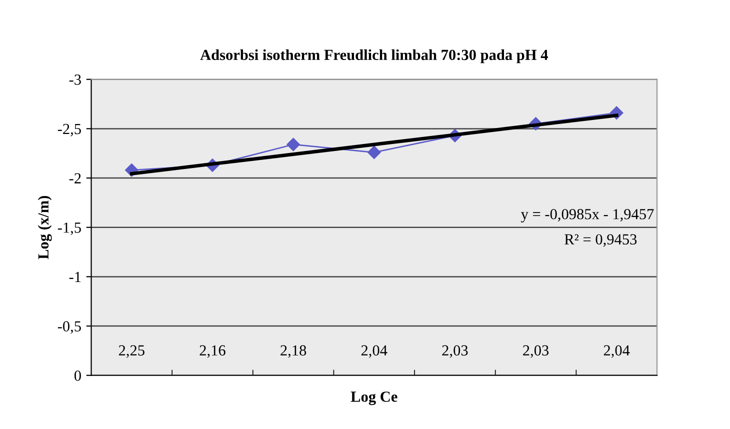 The height and width of the screenshot is (429, 730). What do you see at coordinates (75, 178) in the screenshot?
I see `y-tick-label: -2` at bounding box center [75, 178].